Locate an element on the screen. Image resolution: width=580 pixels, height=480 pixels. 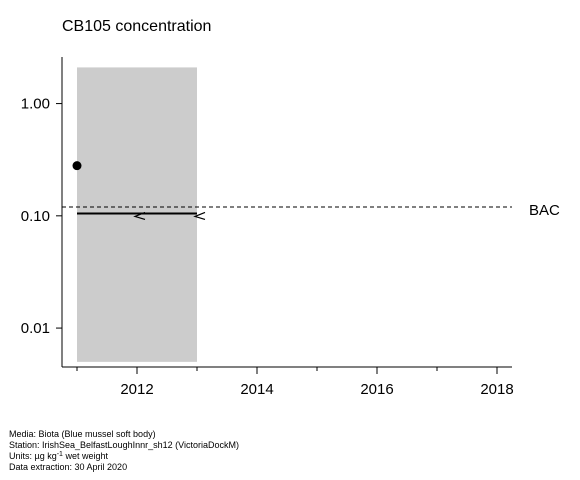
y-tick-label: 0.01 is located at coordinates (35, 328).